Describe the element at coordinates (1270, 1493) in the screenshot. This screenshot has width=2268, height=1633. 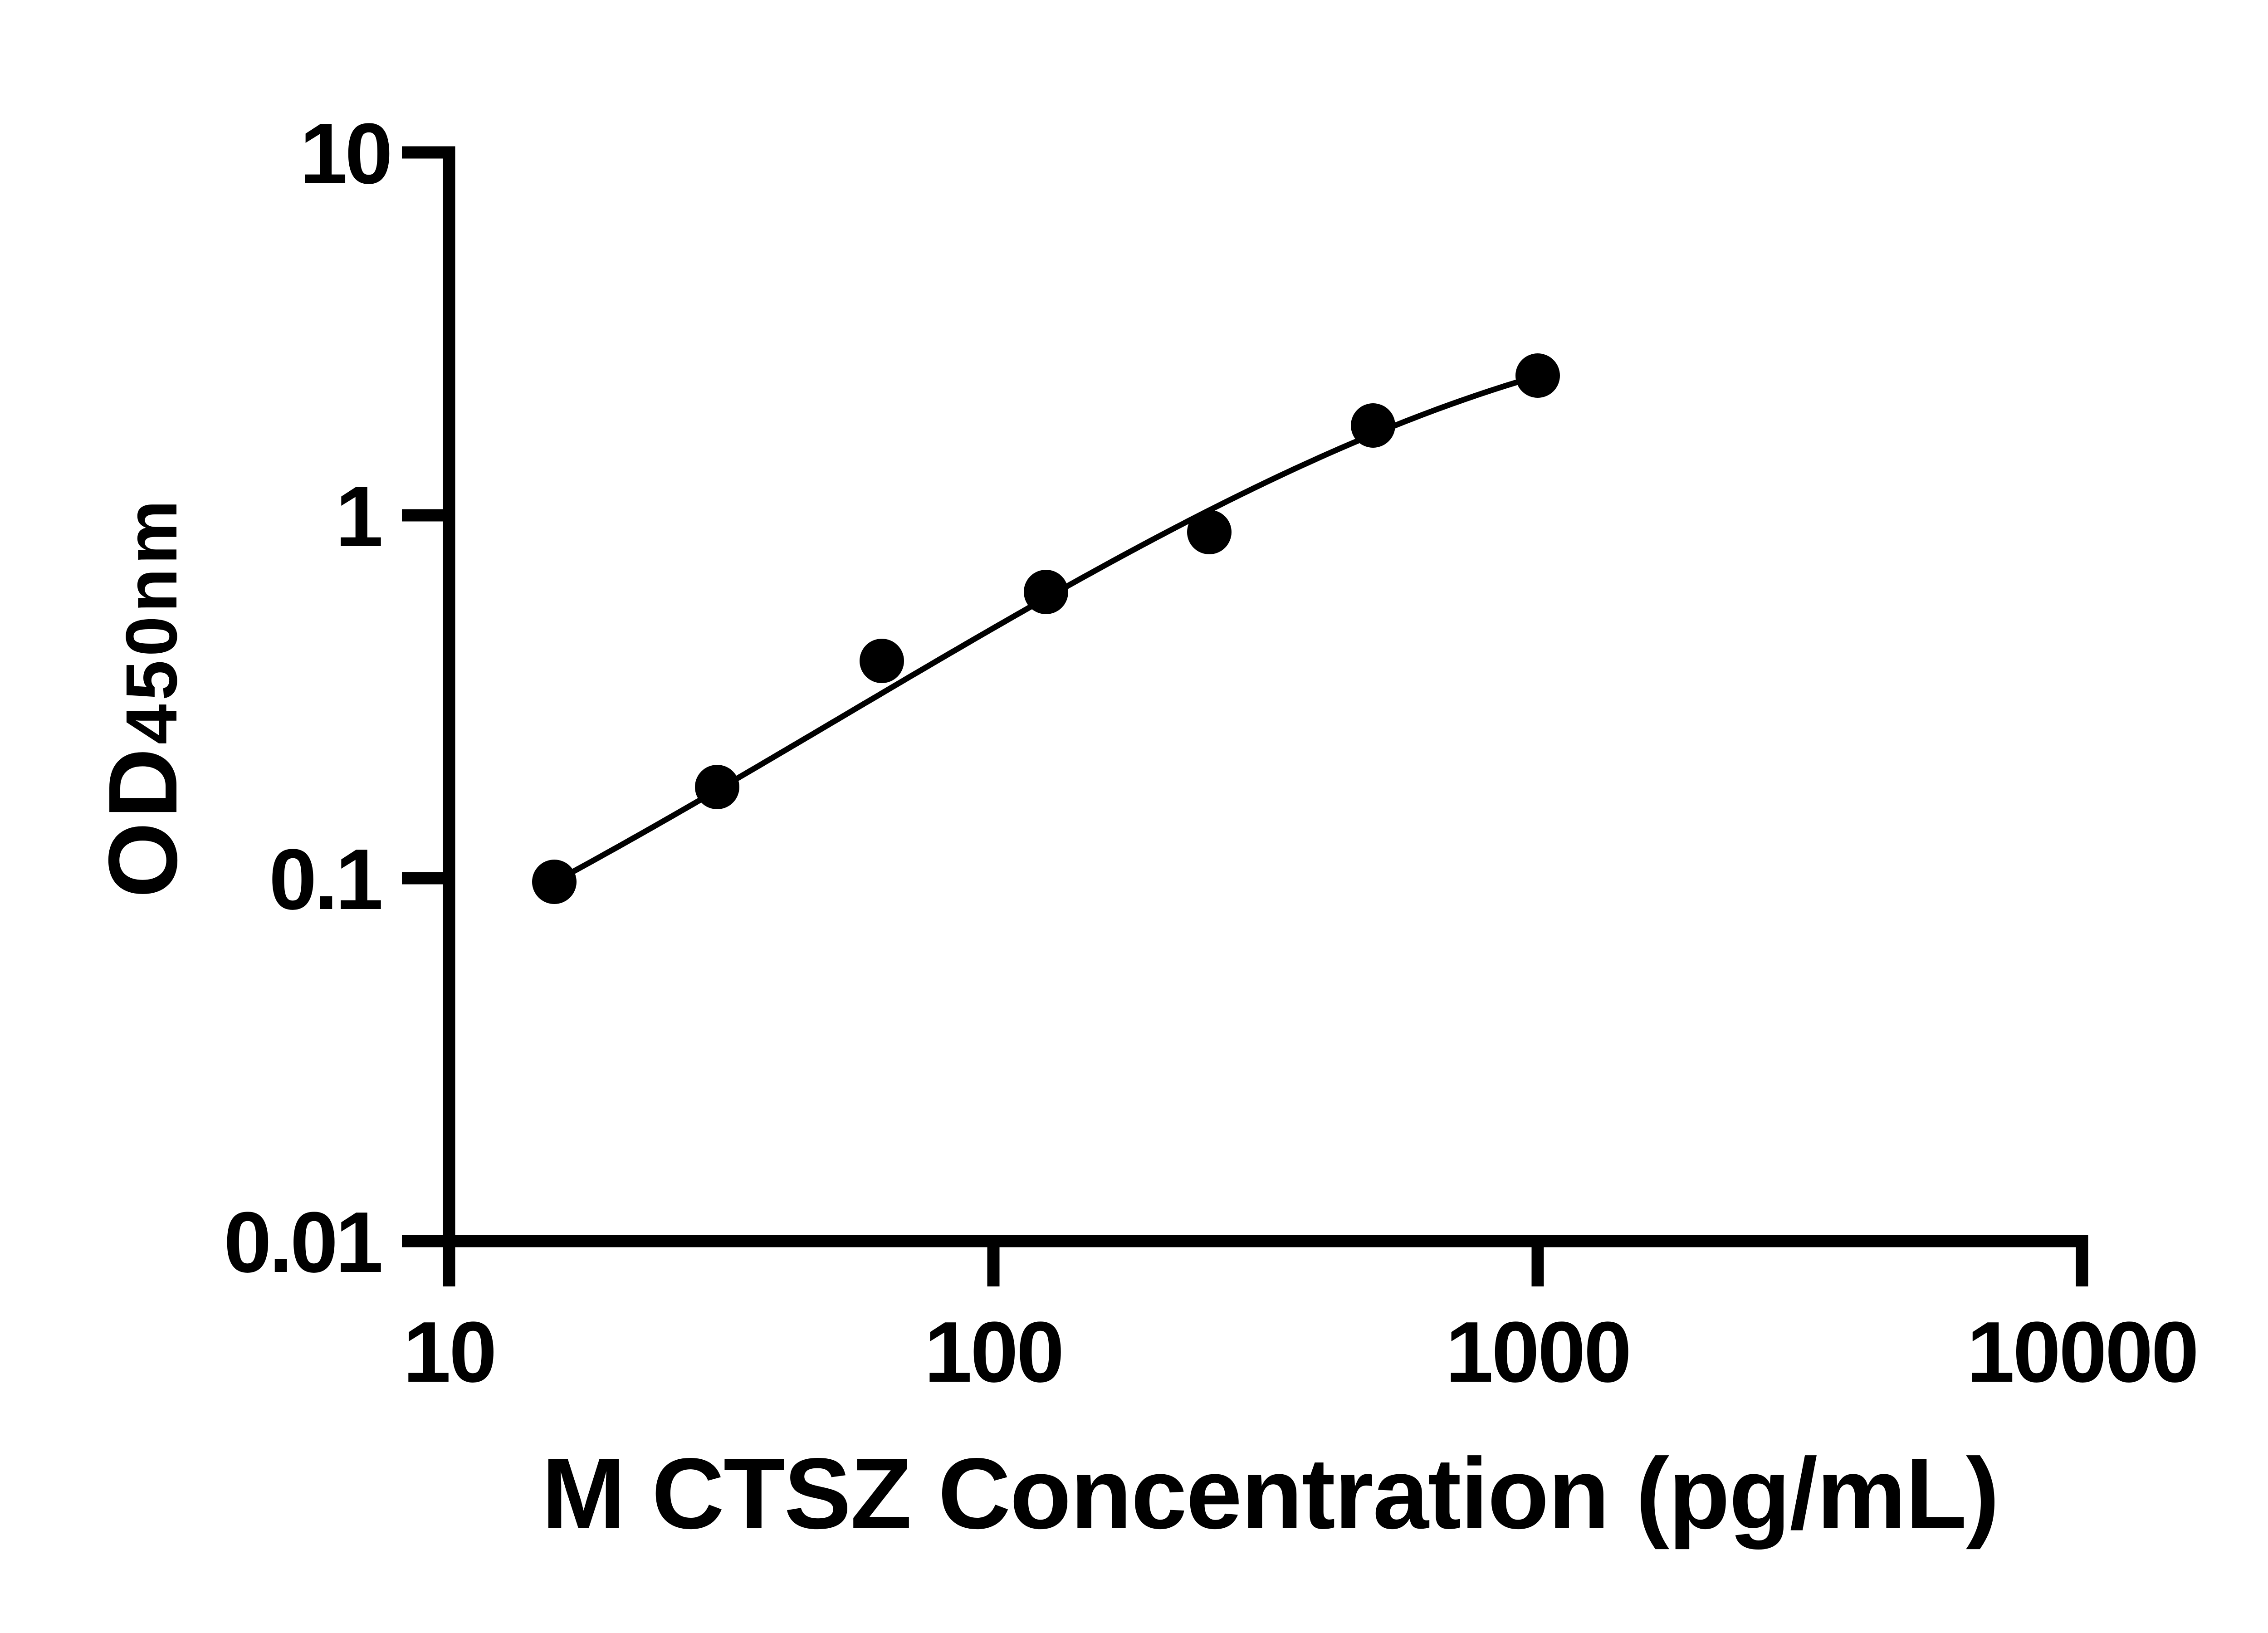
I see `svg-text: M CTSZ Concentration (pg/mL)` at that location.